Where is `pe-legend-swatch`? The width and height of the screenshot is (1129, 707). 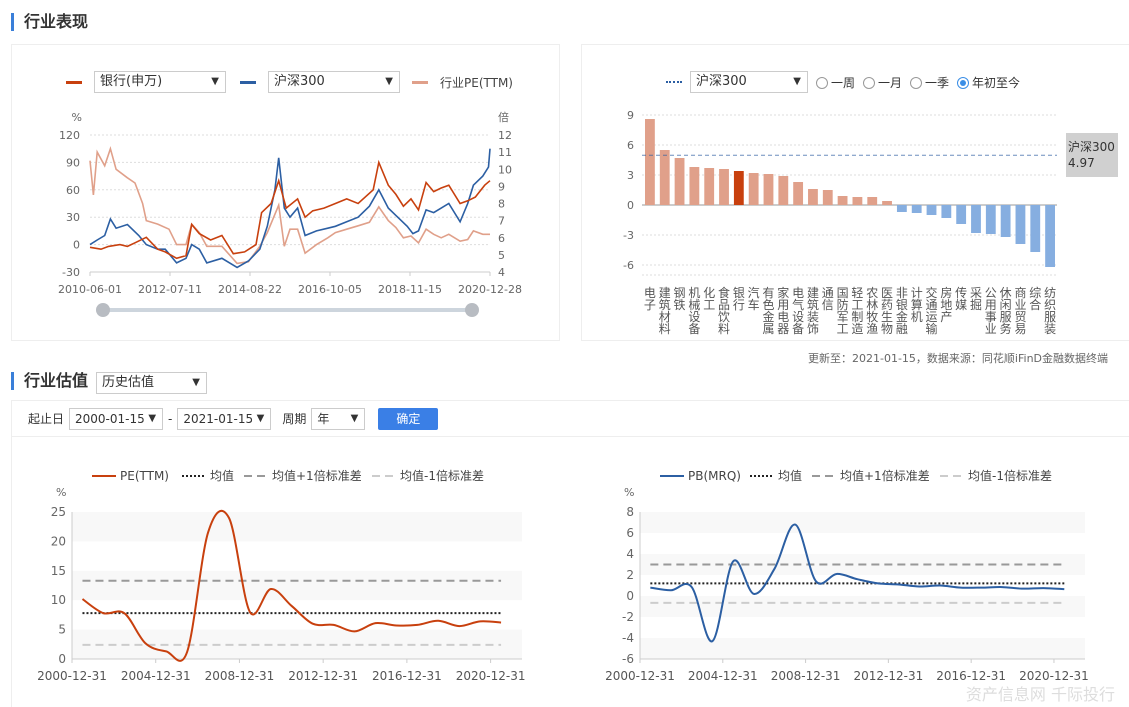 pe-legend-swatch is located at coordinates (420, 82).